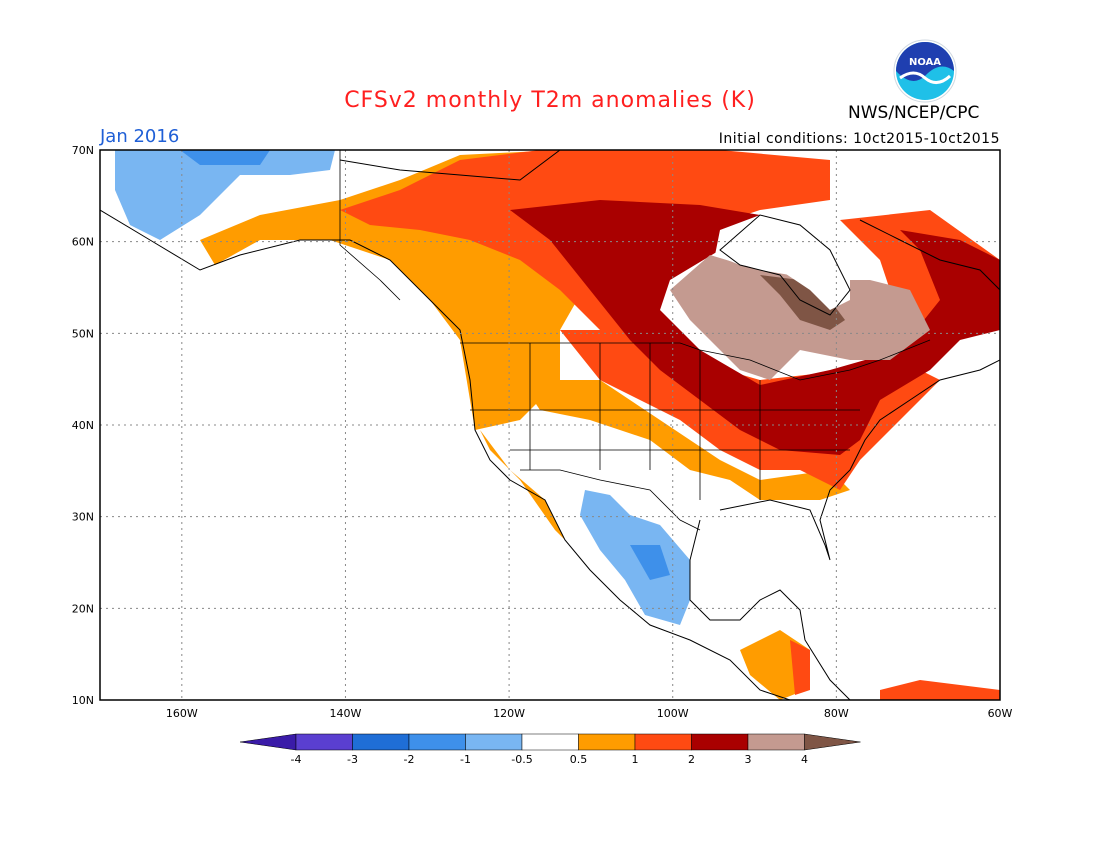 The height and width of the screenshot is (850, 1100). What do you see at coordinates (770, 609) in the screenshot?
I see `coast-gulf` at bounding box center [770, 609].